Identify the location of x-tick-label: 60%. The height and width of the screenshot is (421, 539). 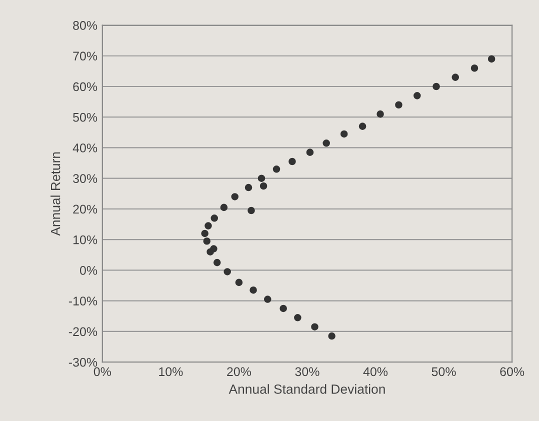
(512, 371).